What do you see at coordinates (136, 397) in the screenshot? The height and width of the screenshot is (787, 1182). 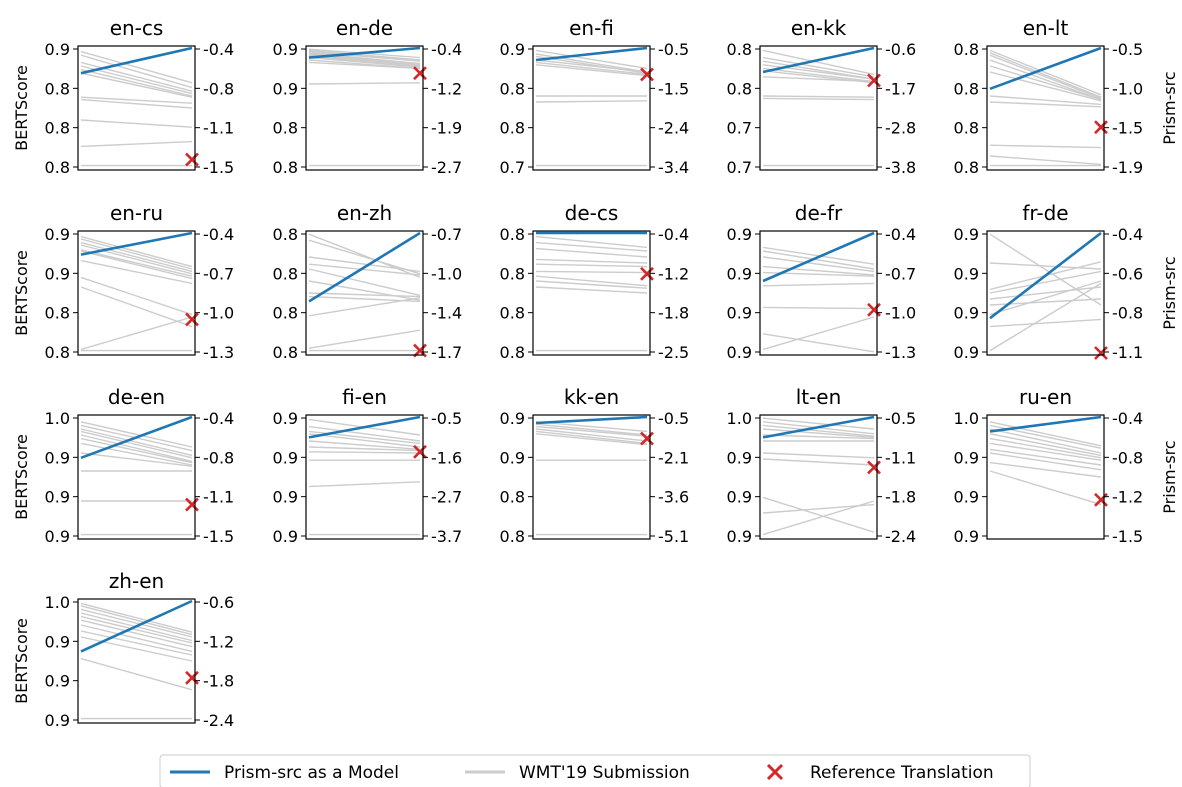 I see `panel-title: de-en` at bounding box center [136, 397].